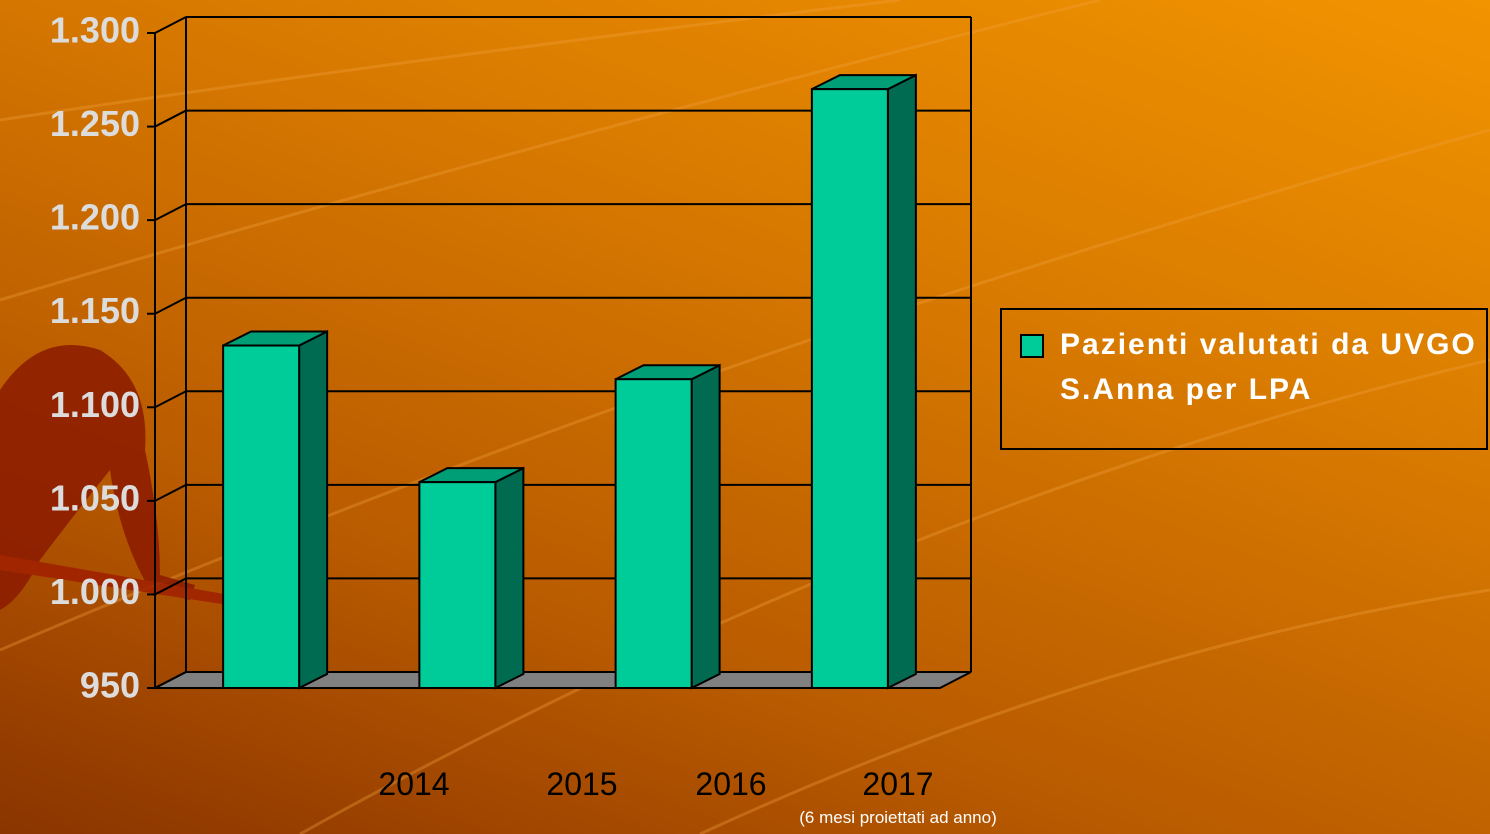 This screenshot has width=1490, height=834. I want to click on y-tick-label: 1.200, so click(95, 217).